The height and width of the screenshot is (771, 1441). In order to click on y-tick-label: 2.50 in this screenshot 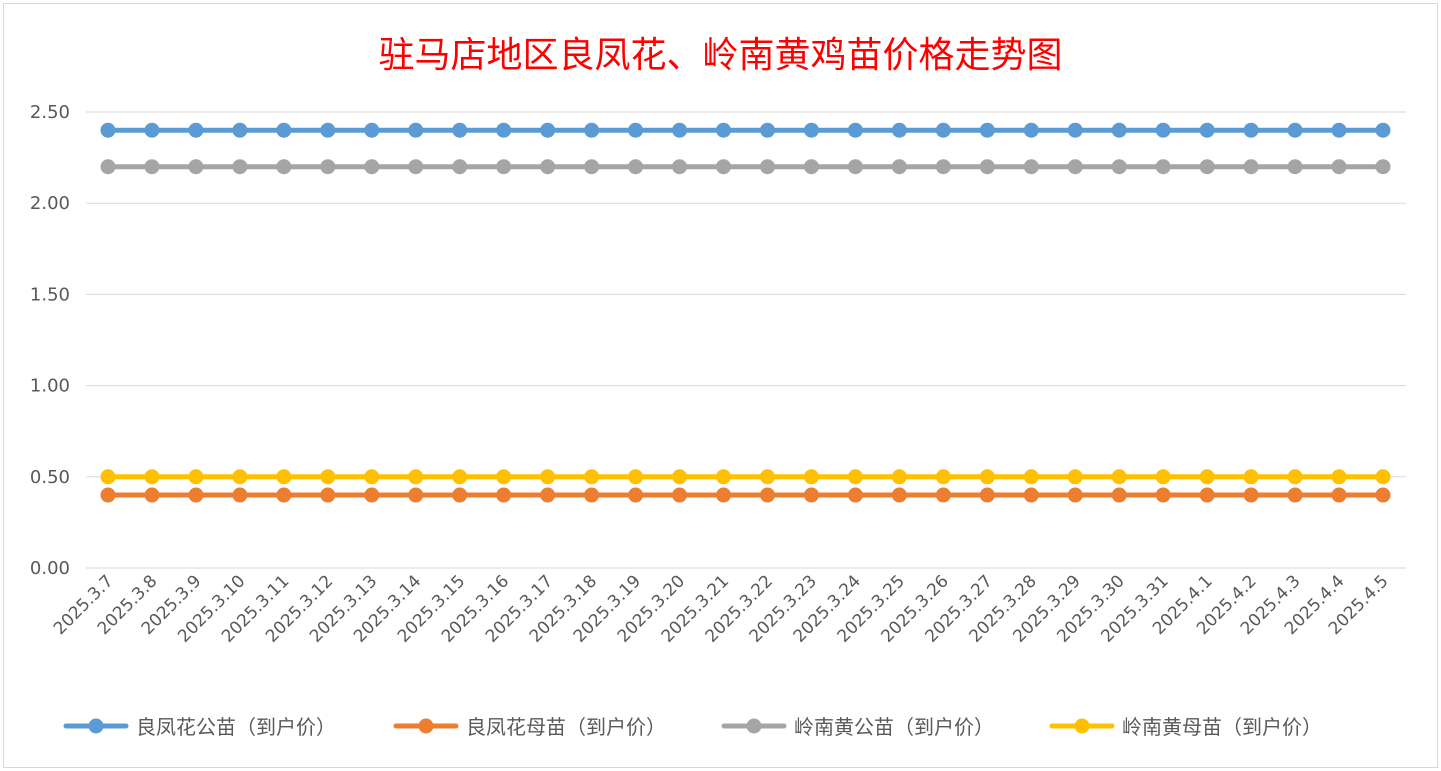, I will do `click(50, 112)`.